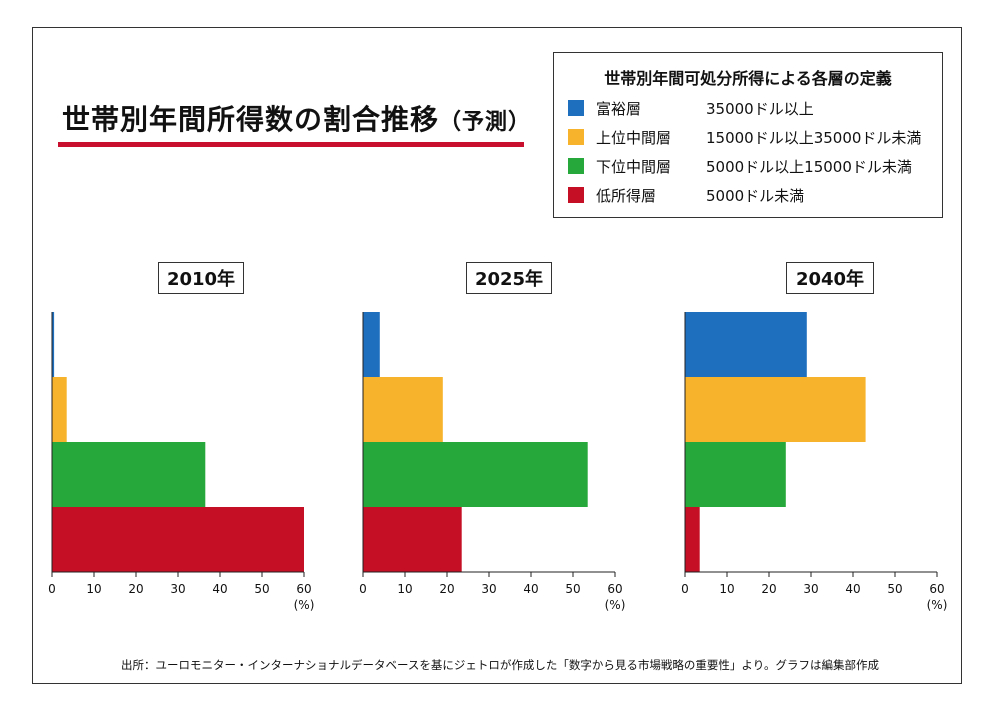 Image resolution: width=992 pixels, height=701 pixels. Describe the element at coordinates (371, 344) in the screenshot. I see `bar-2025-wealthy` at that location.